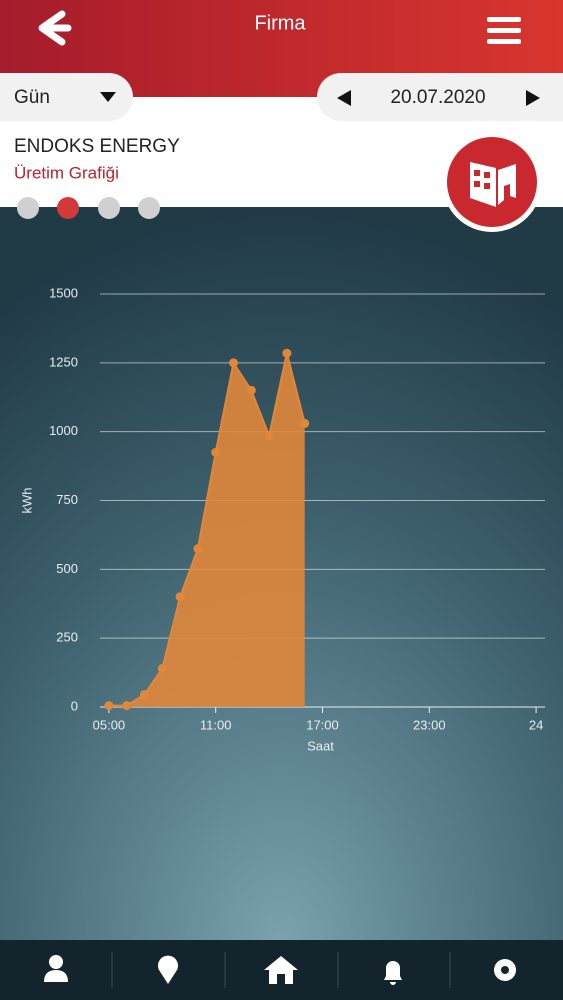 The width and height of the screenshot is (563, 1000). Describe the element at coordinates (504, 30) in the screenshot. I see `menu-button` at that location.